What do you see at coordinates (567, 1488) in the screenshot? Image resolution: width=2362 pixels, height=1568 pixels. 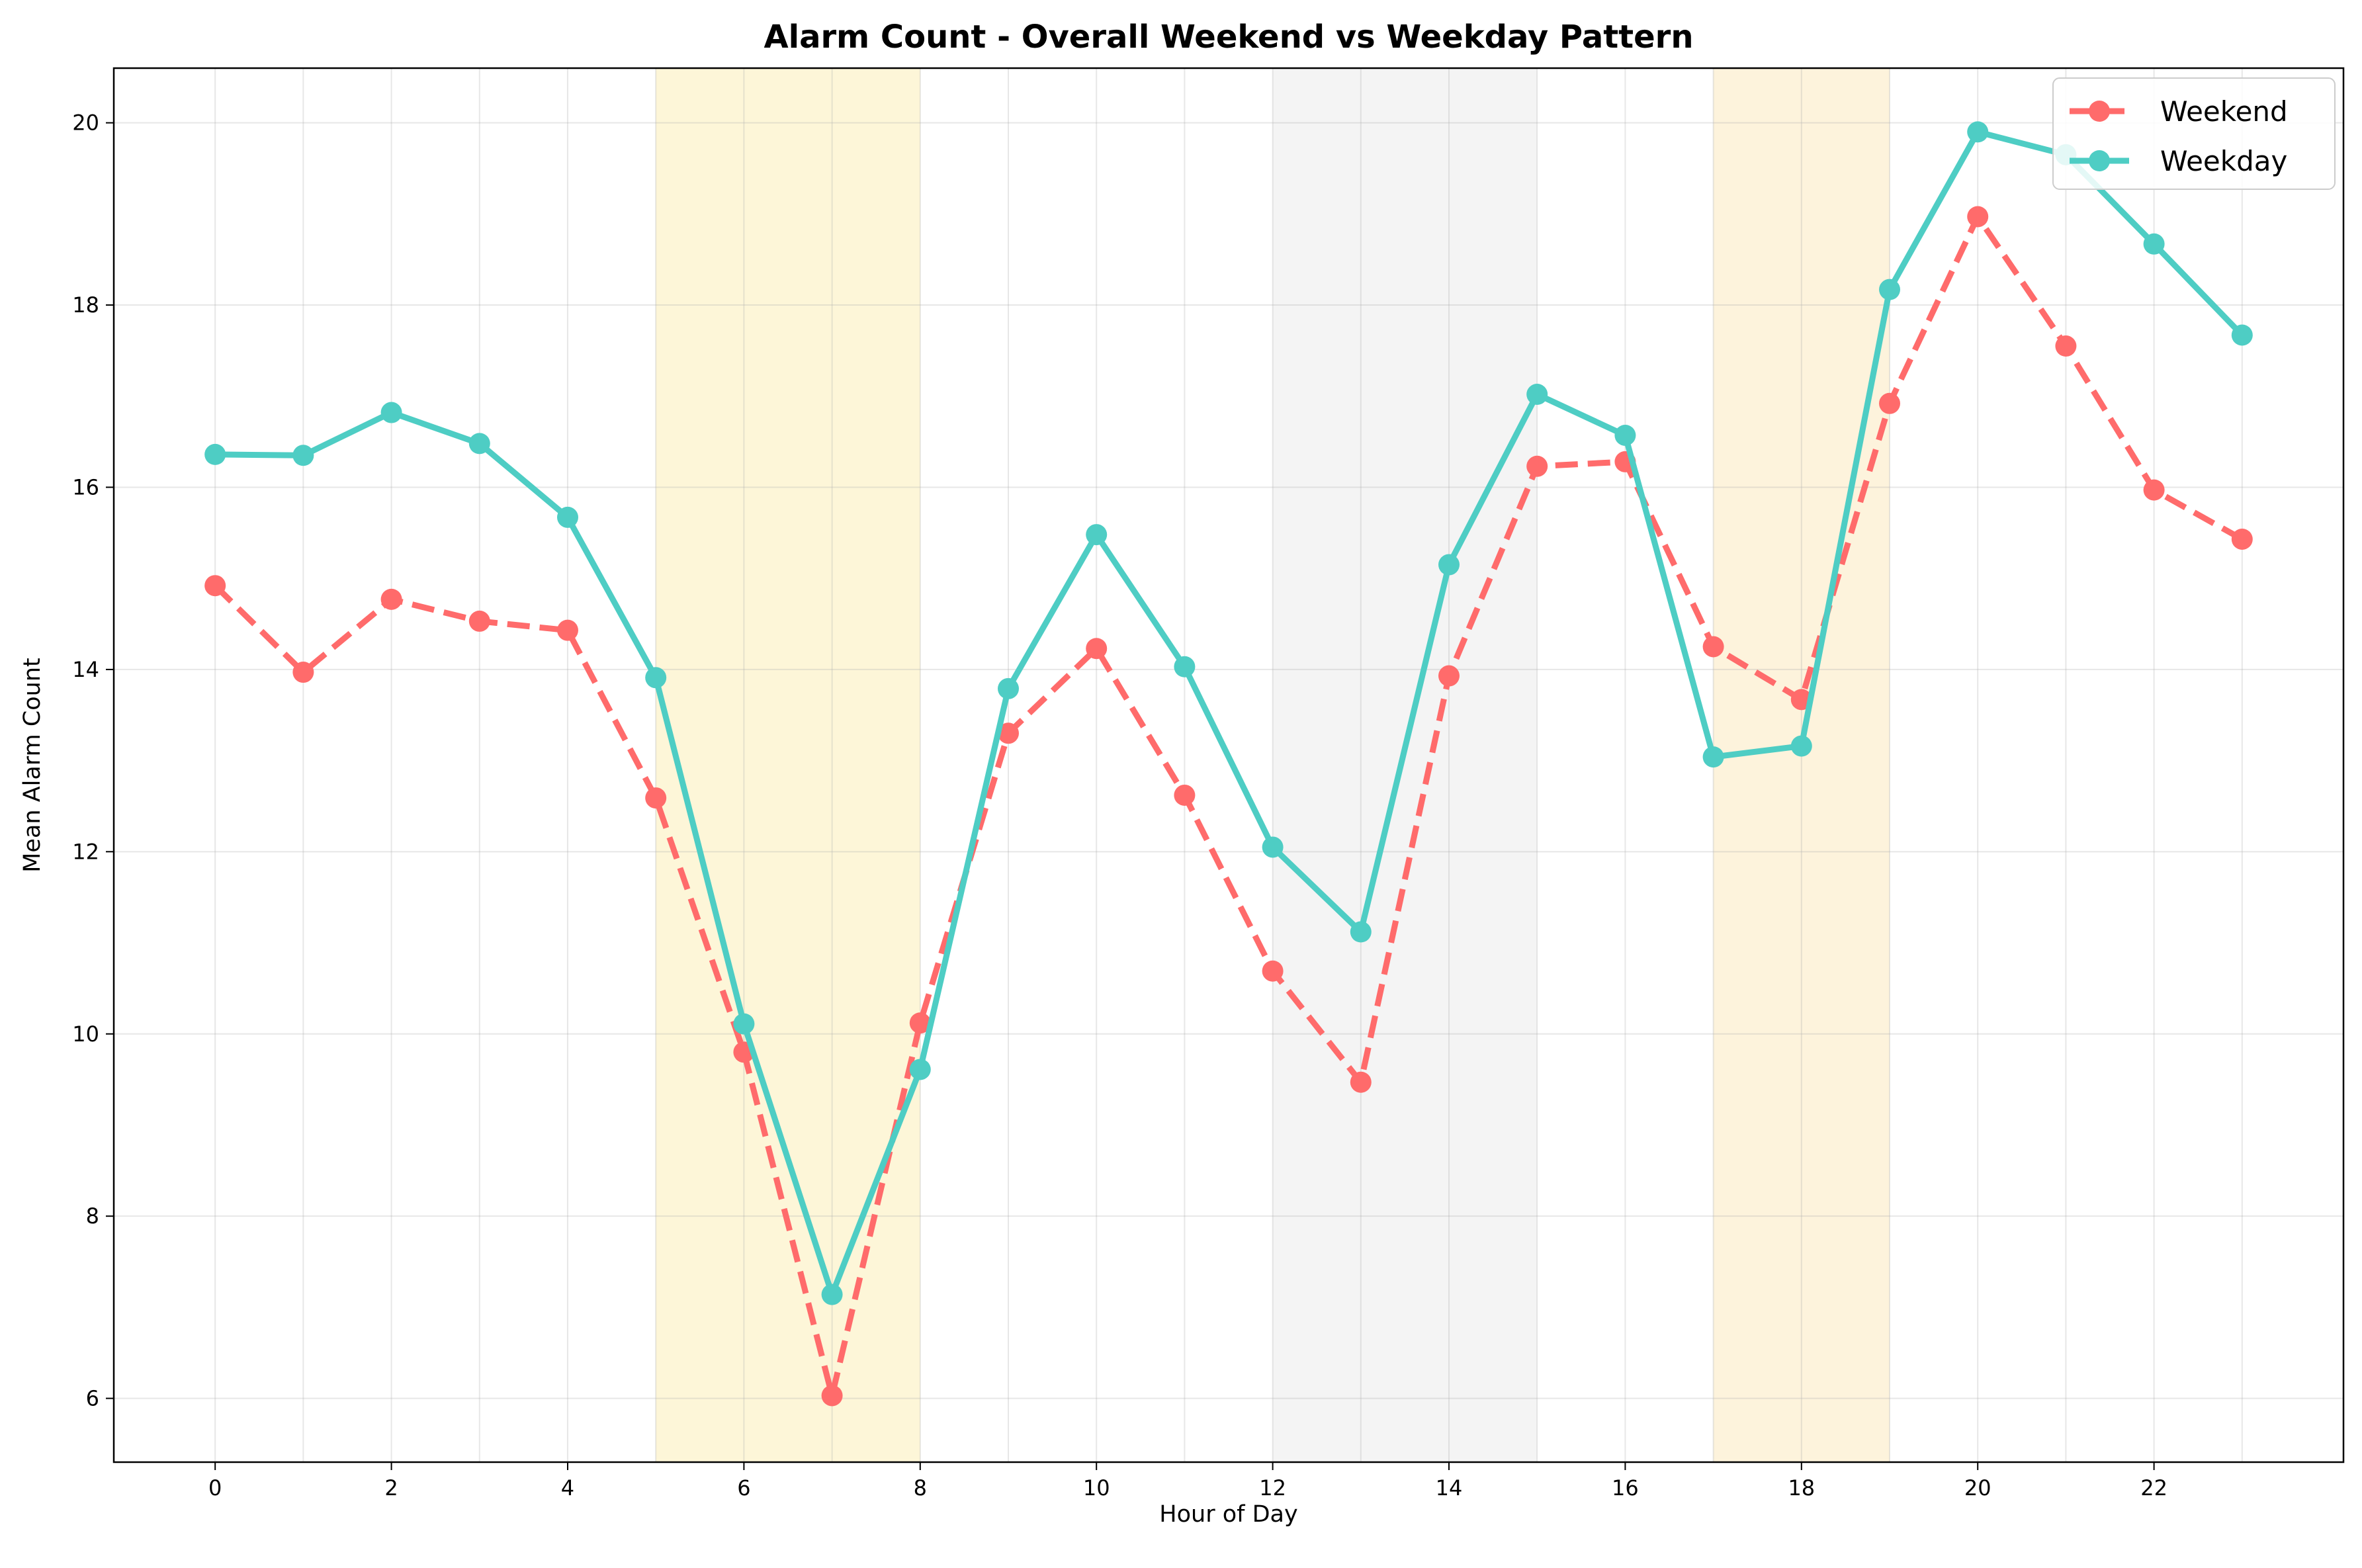 I see `x-tick-label: 4` at bounding box center [567, 1488].